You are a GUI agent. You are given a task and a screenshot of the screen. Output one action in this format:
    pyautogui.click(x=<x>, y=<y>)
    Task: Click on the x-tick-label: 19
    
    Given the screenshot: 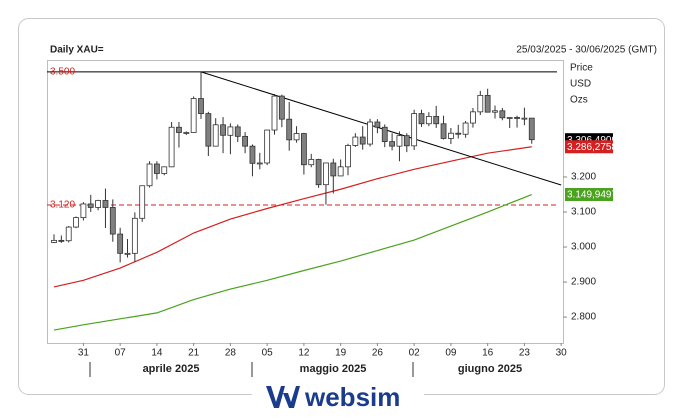 What is the action you would take?
    pyautogui.click(x=341, y=353)
    